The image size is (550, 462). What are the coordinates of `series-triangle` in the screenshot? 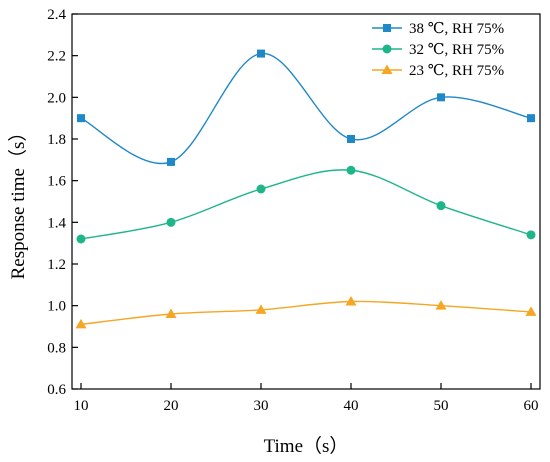 It's located at (306, 312).